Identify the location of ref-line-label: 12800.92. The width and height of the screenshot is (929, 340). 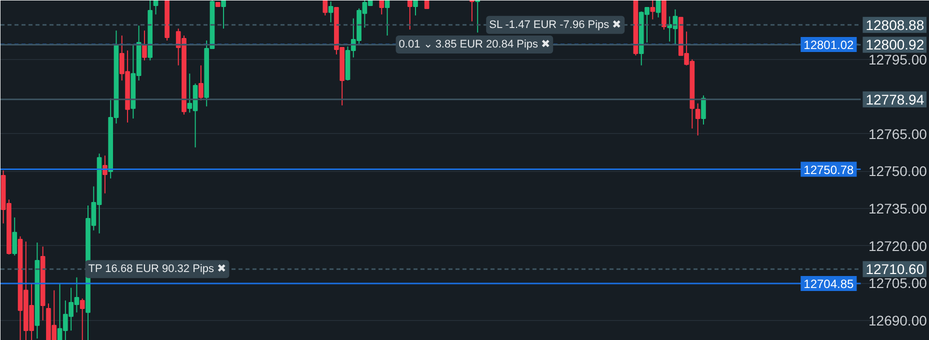
(895, 44).